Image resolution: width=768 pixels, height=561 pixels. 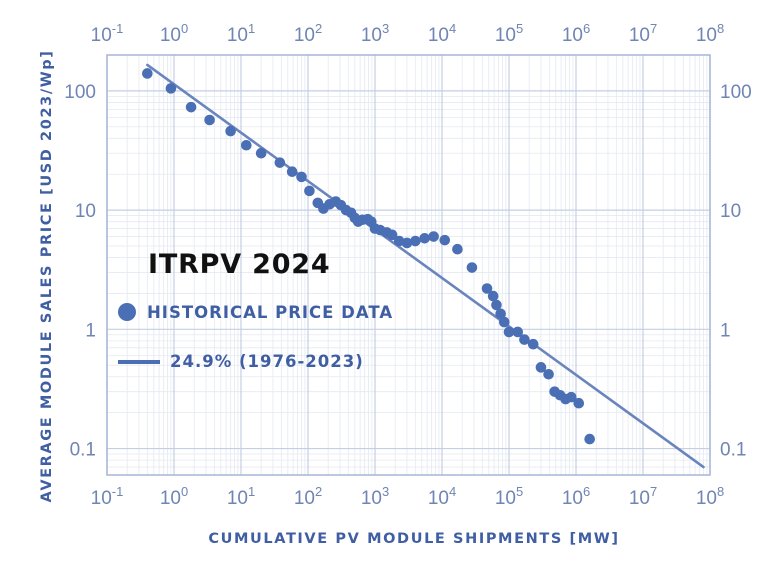 What do you see at coordinates (267, 361) in the screenshot?
I see `legend-line-label: 24.9% (1976-2023)` at bounding box center [267, 361].